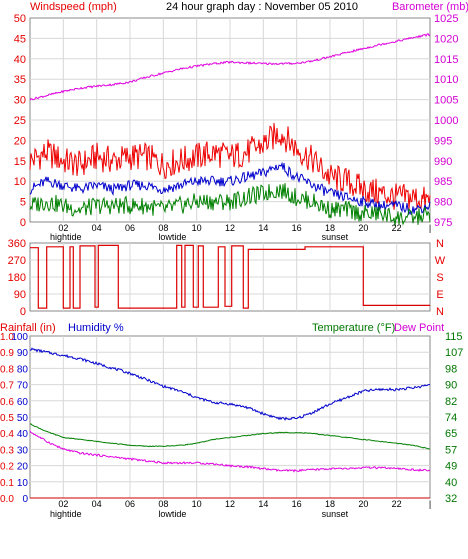 Image resolution: width=468 pixels, height=559 pixels. What do you see at coordinates (20, 60) in the screenshot?
I see `windspeed-tick-label: 40` at bounding box center [20, 60].